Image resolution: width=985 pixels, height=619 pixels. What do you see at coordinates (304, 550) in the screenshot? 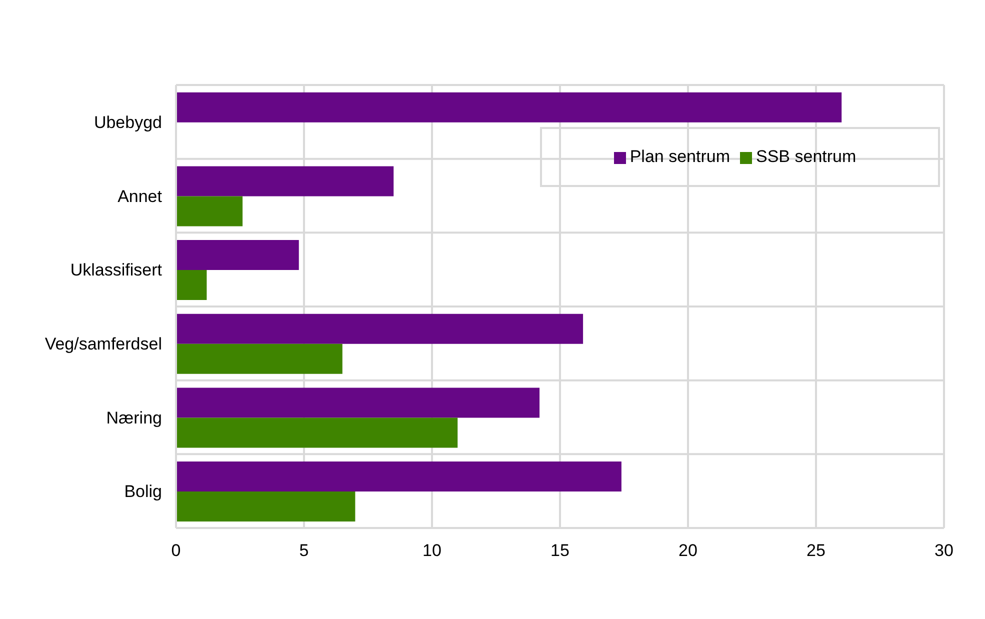
I see `x-tick-label: 5` at bounding box center [304, 550].